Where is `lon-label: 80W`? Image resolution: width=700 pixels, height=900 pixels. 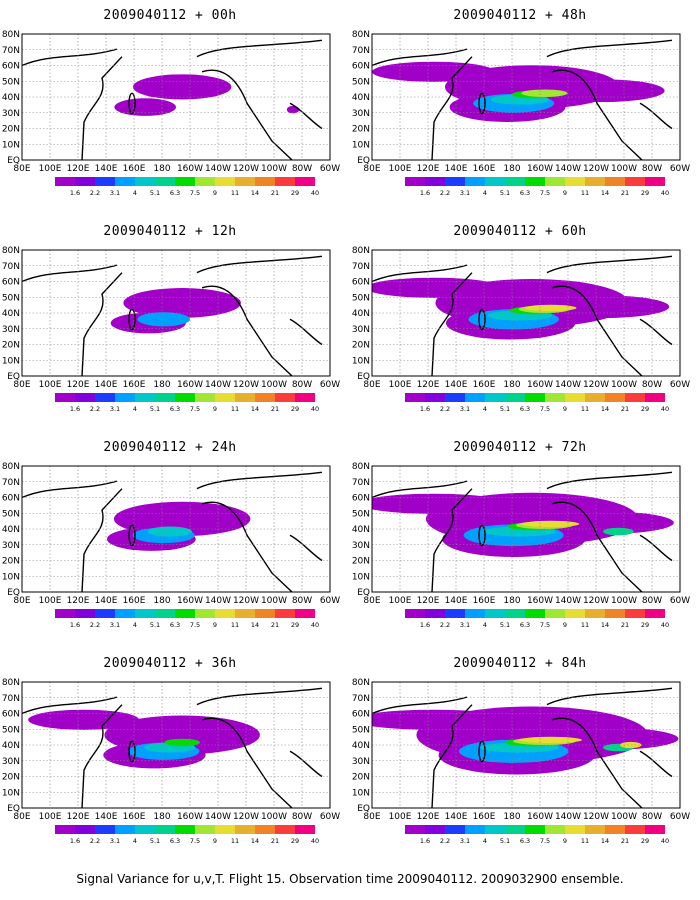 lon-label: 80W is located at coordinates (302, 601).